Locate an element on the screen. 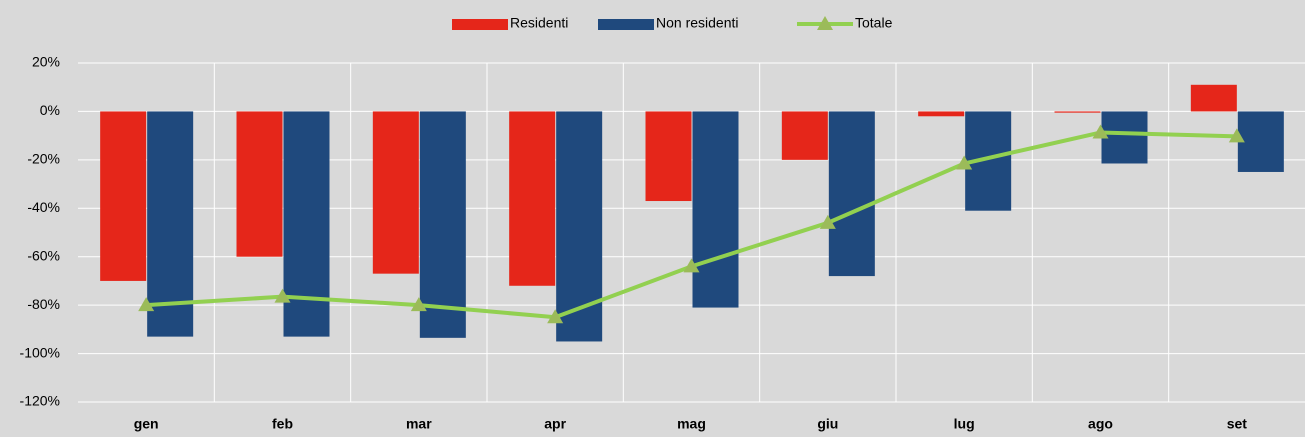 The width and height of the screenshot is (1305, 437). y-tick-label: 20% is located at coordinates (46, 62).